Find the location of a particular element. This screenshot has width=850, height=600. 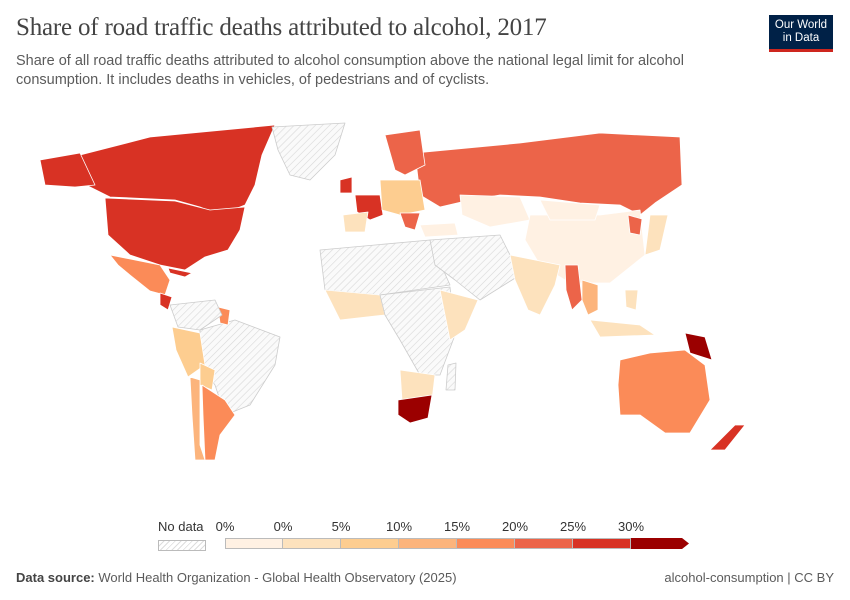

region-australia is located at coordinates (664, 391).